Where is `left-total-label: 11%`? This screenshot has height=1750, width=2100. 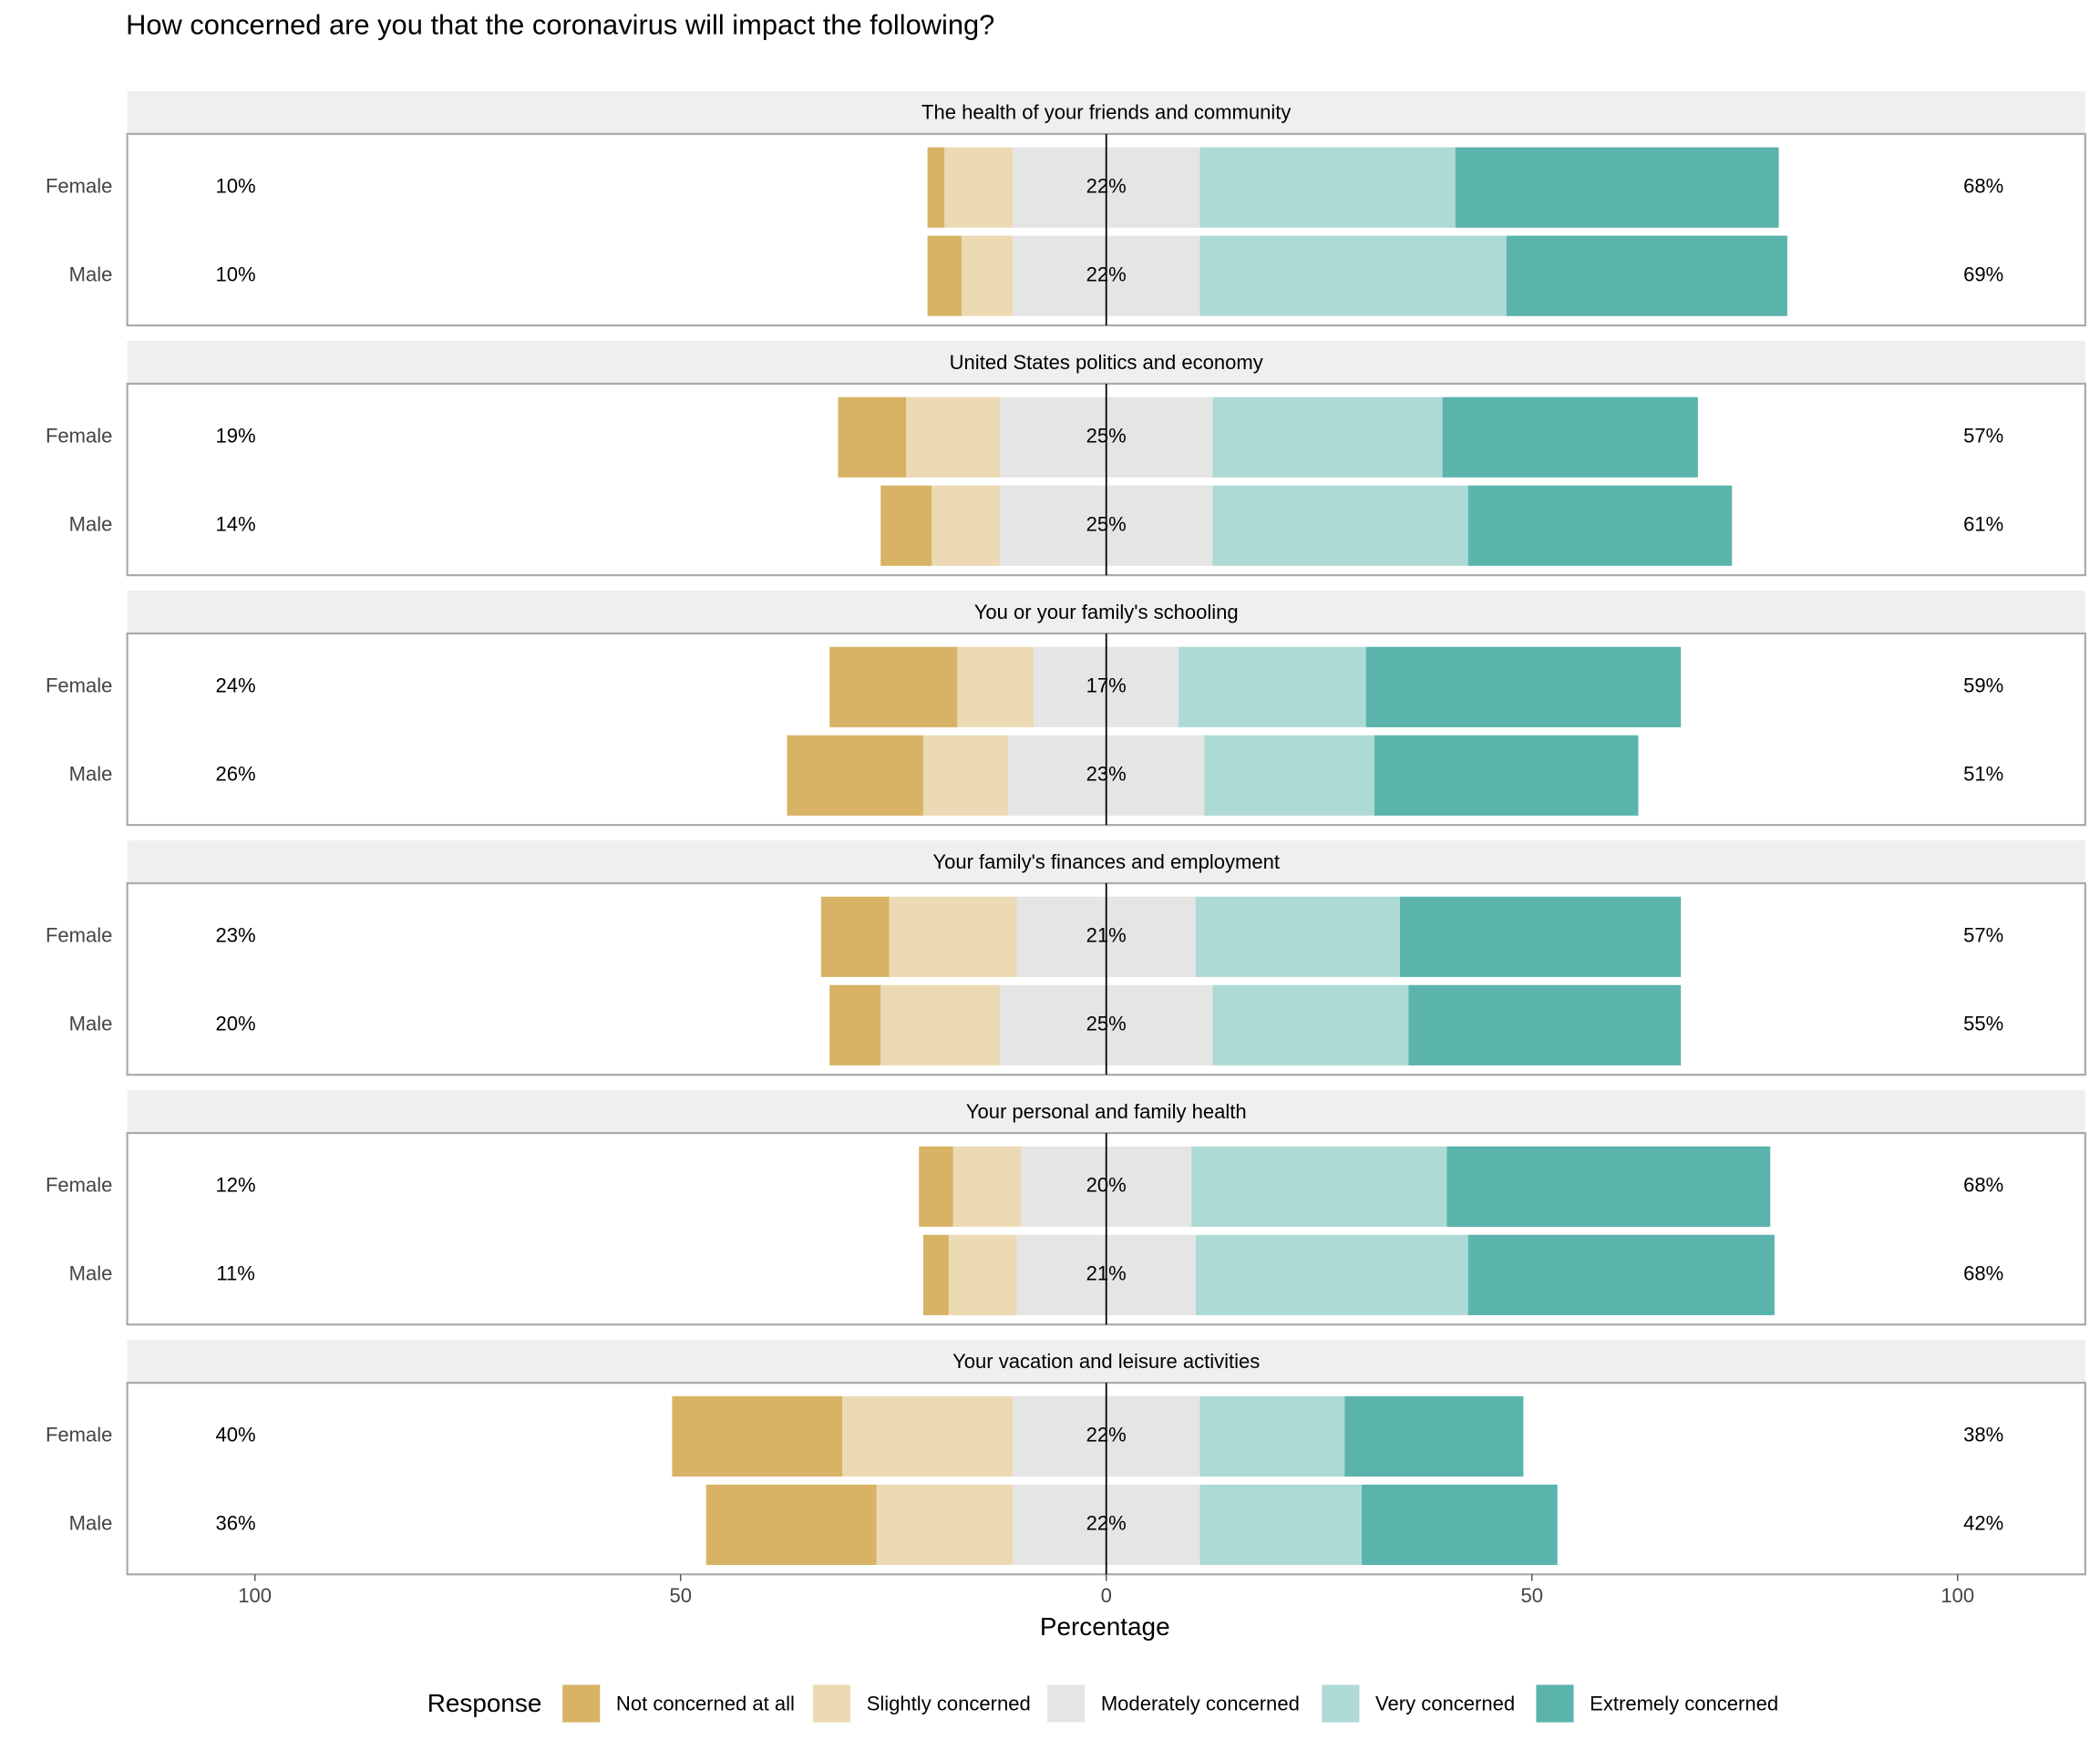 left-total-label: 11% is located at coordinates (235, 1273).